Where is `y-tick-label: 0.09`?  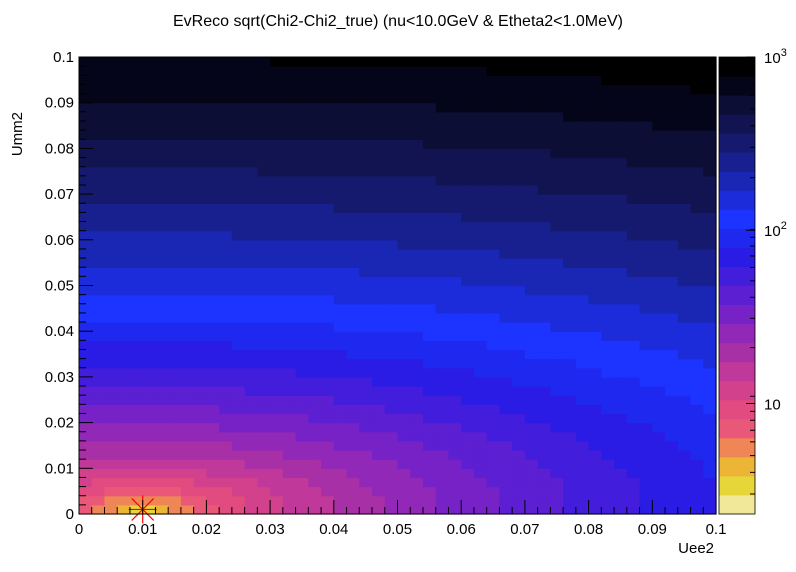
y-tick-label: 0.09 is located at coordinates (59, 103).